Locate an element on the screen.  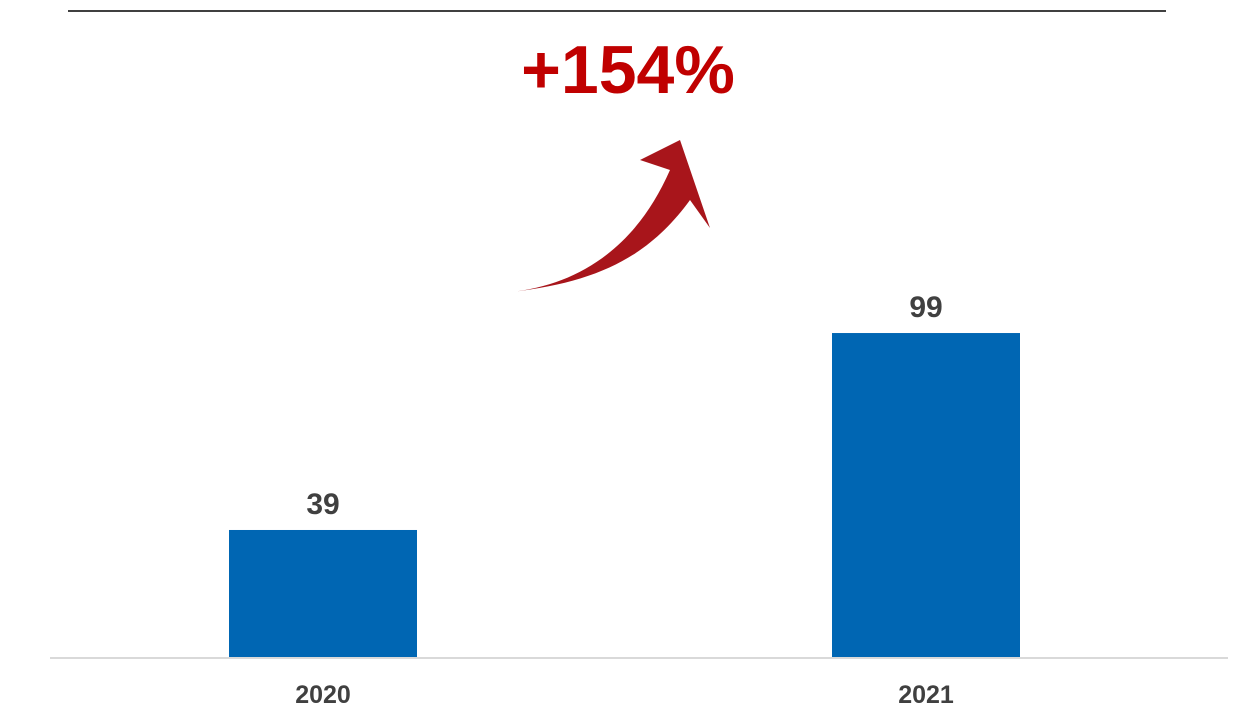
x-tick-label-2021: 2021 is located at coordinates (926, 695).